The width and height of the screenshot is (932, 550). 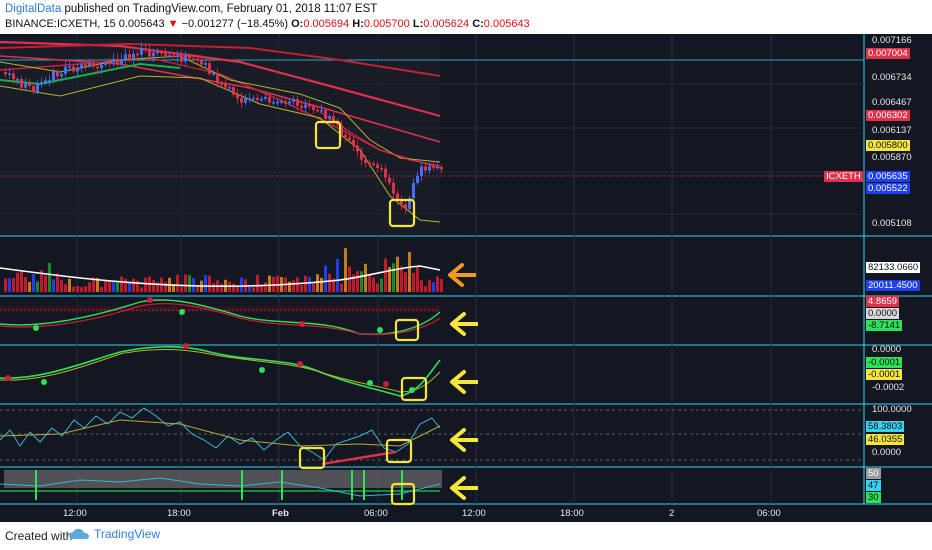 I want to click on highlight-box, so click(x=402, y=213).